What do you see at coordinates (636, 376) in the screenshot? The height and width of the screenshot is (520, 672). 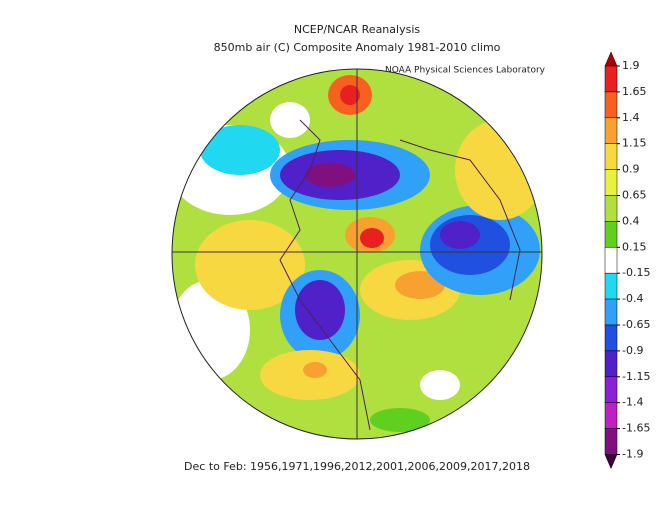 I see `colorbar-label: -1.15` at bounding box center [636, 376].